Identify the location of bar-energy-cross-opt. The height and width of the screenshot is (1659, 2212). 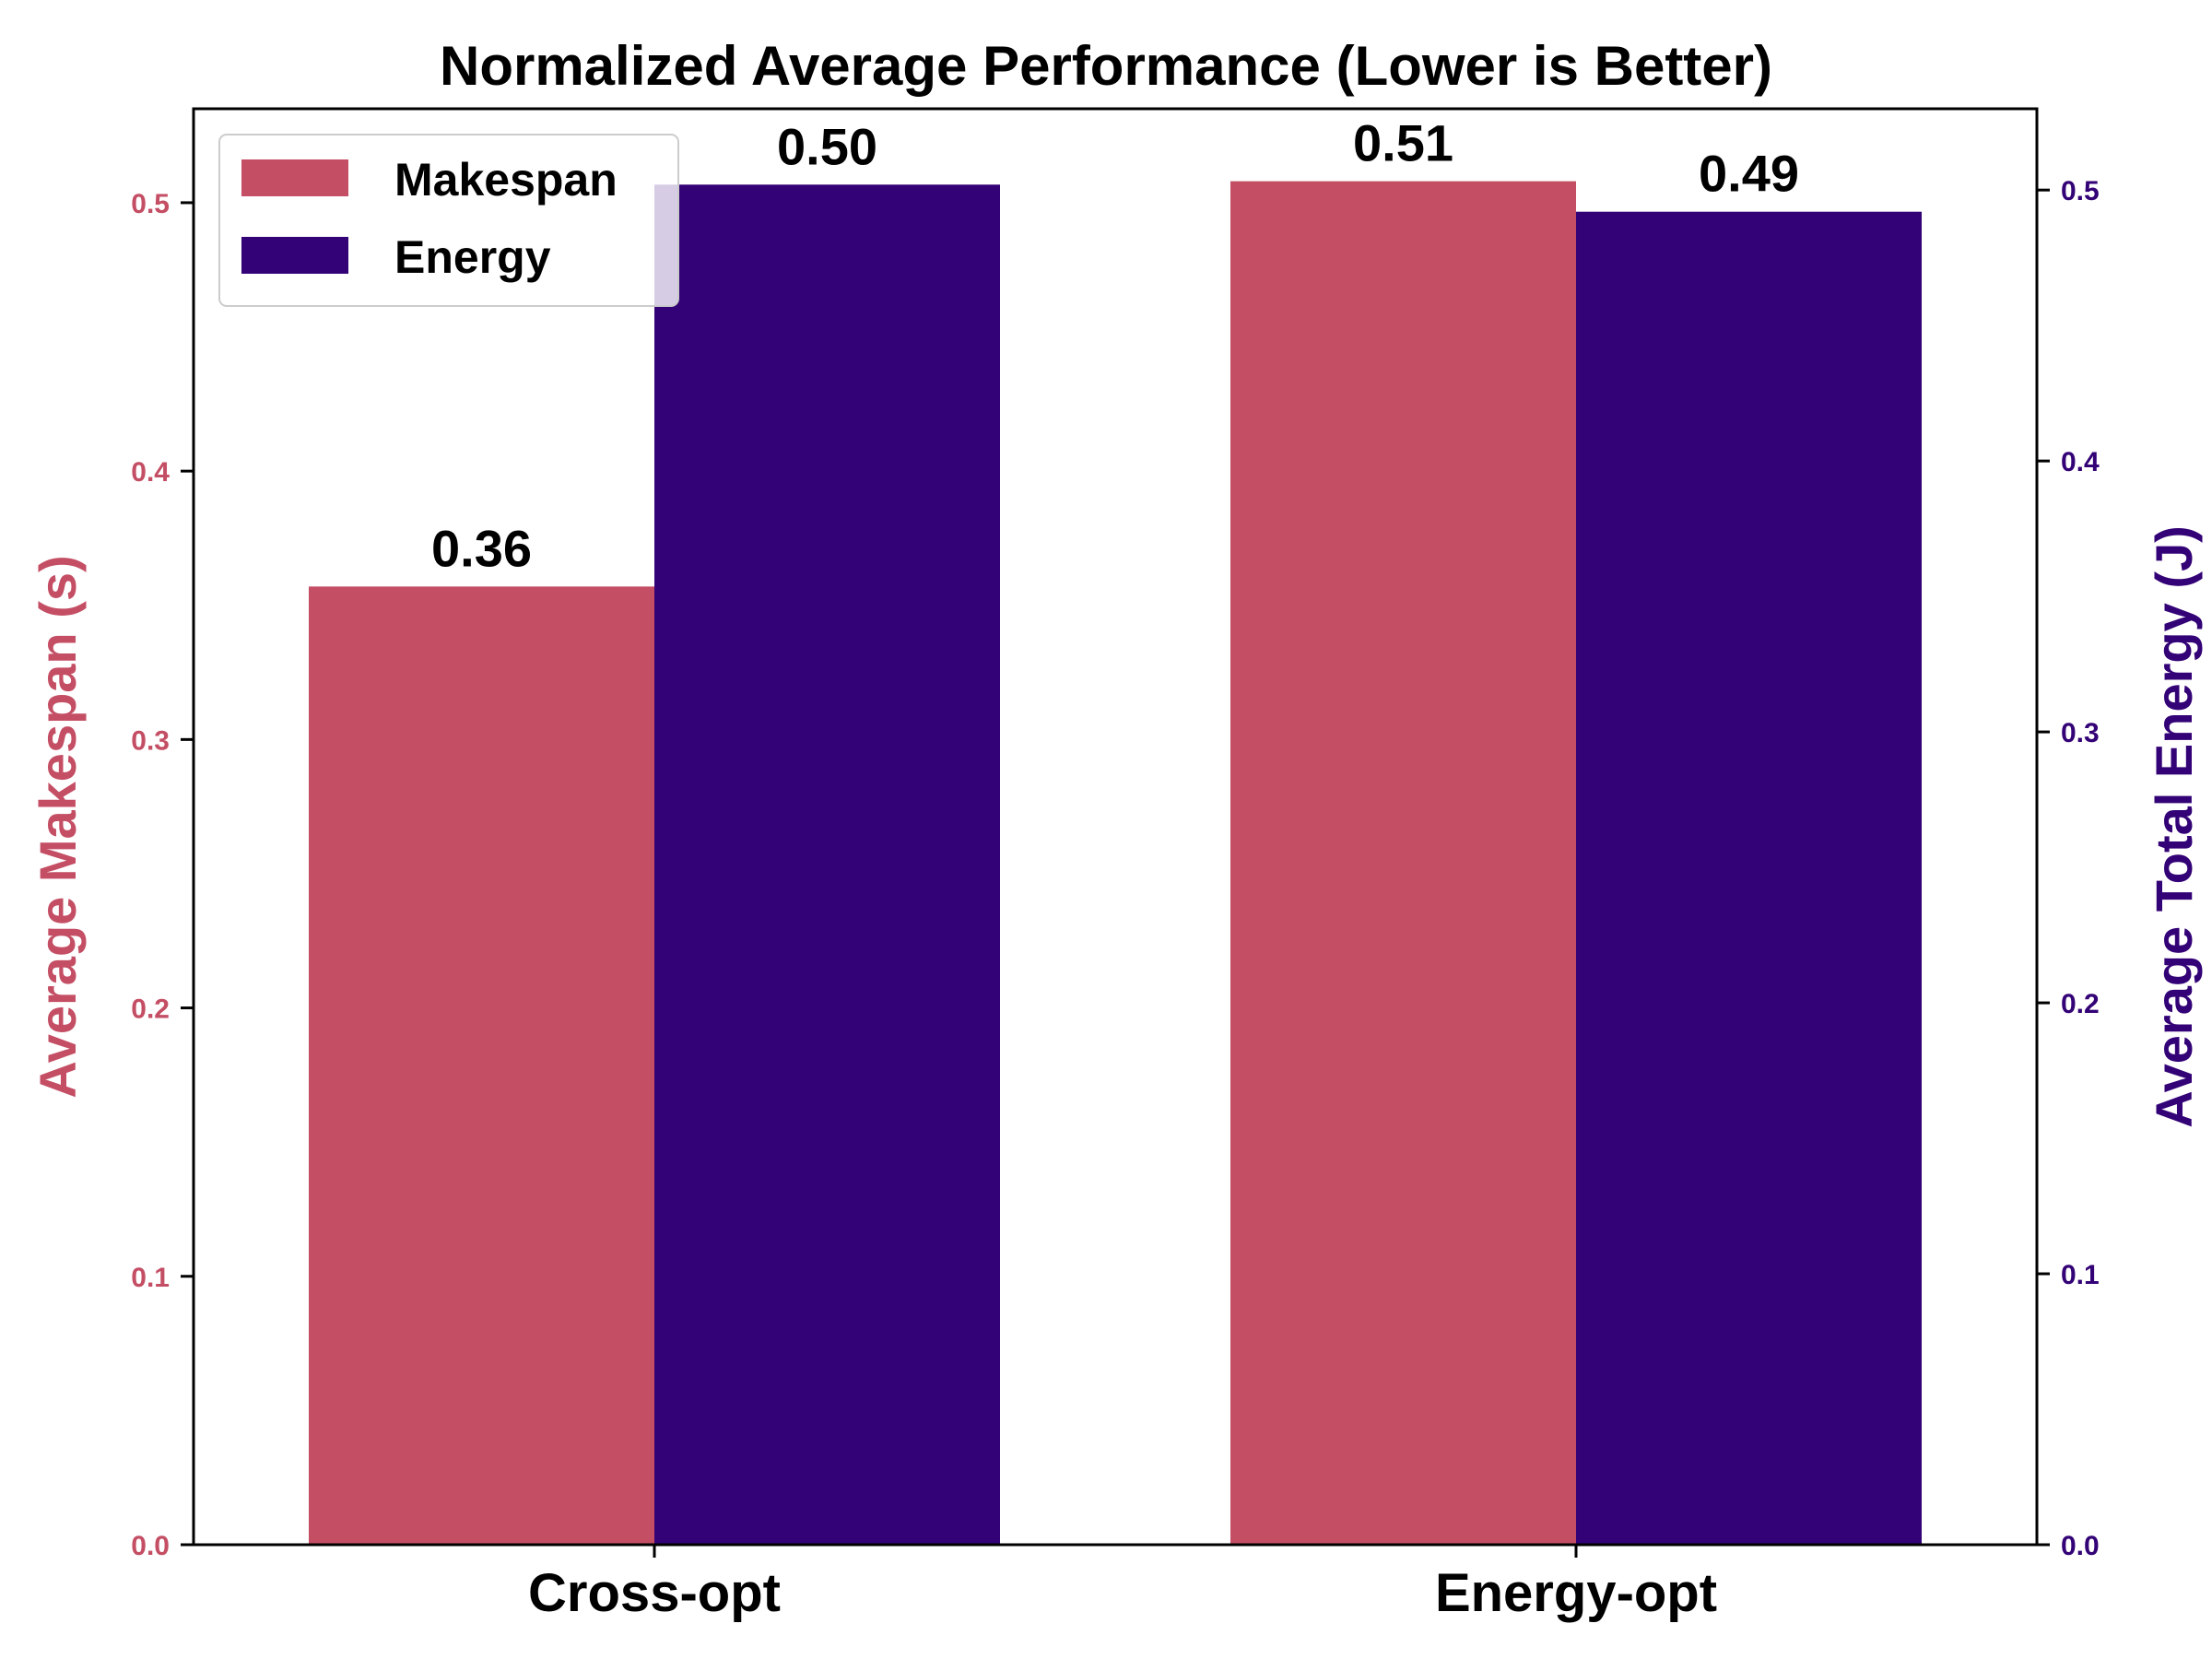
(827, 864).